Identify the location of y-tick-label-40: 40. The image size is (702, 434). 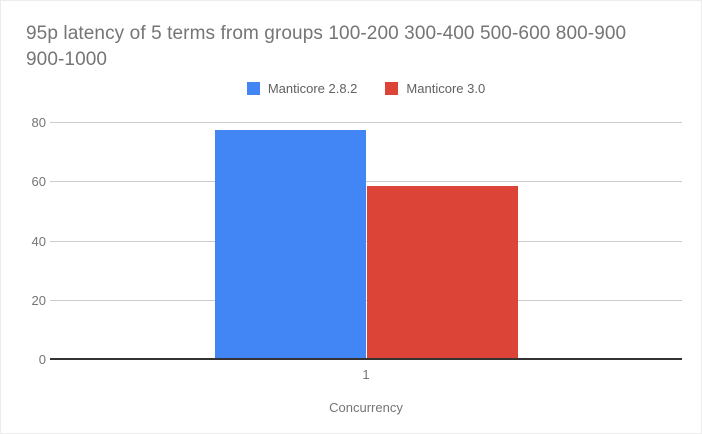
(38, 241).